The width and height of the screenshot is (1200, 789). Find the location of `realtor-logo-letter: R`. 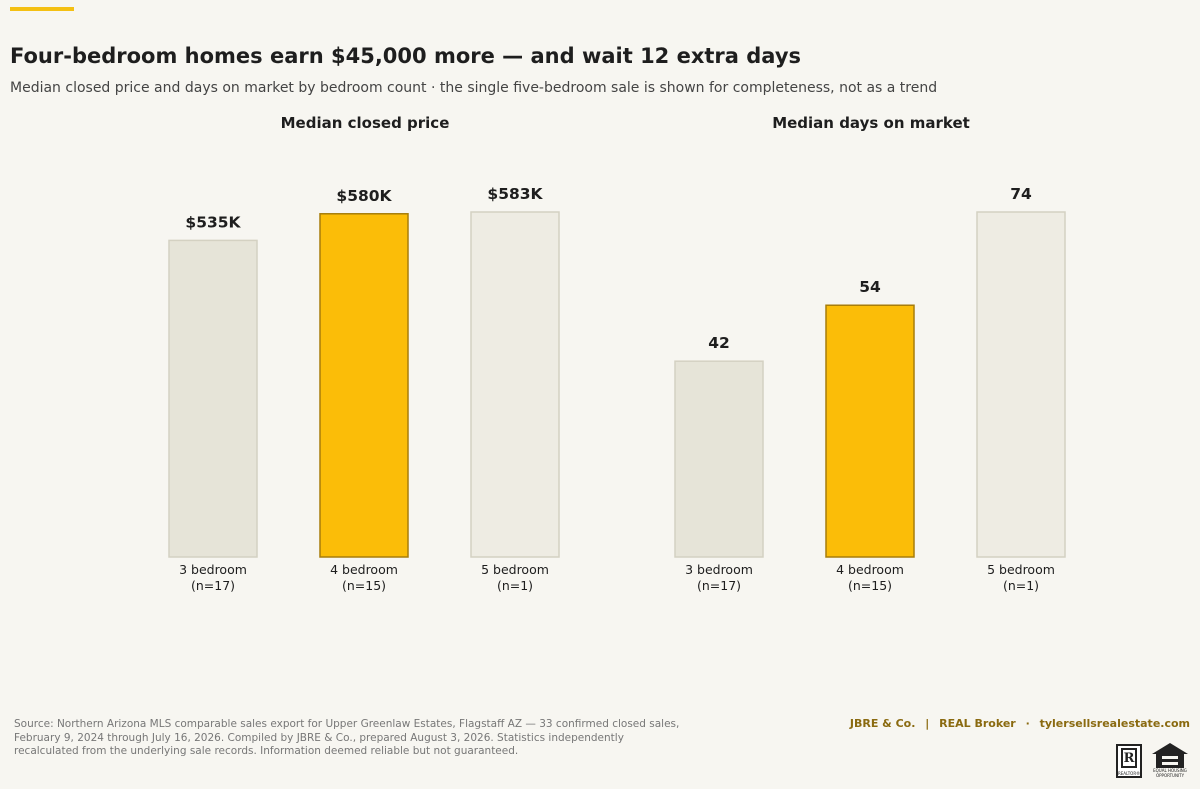

realtor-logo-letter: R is located at coordinates (1129, 758).